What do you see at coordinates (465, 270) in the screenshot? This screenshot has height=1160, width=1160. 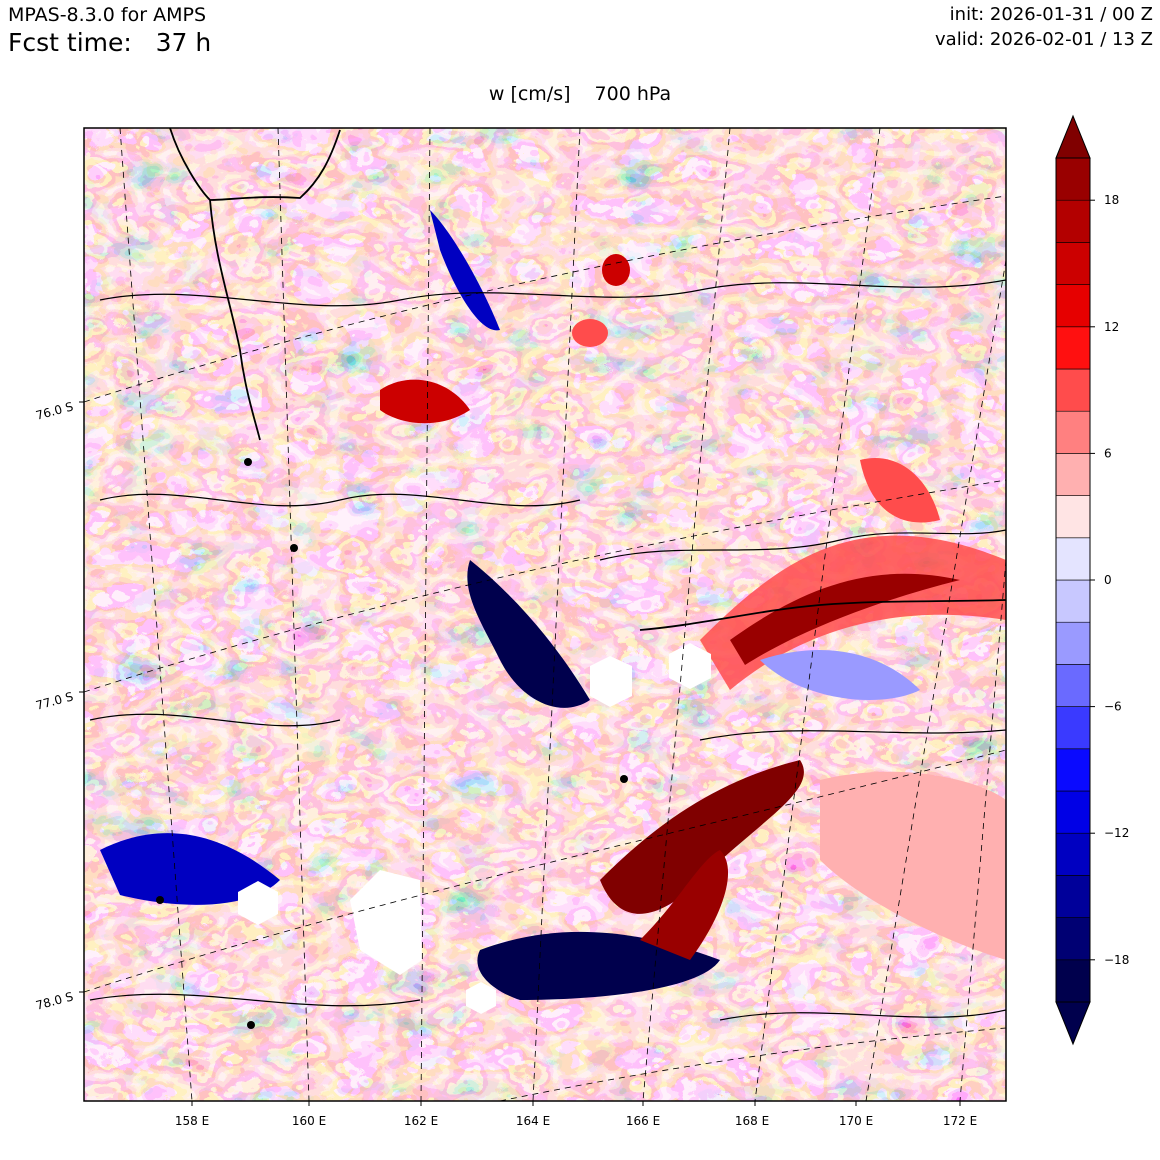 I see `negative-streak-north` at bounding box center [465, 270].